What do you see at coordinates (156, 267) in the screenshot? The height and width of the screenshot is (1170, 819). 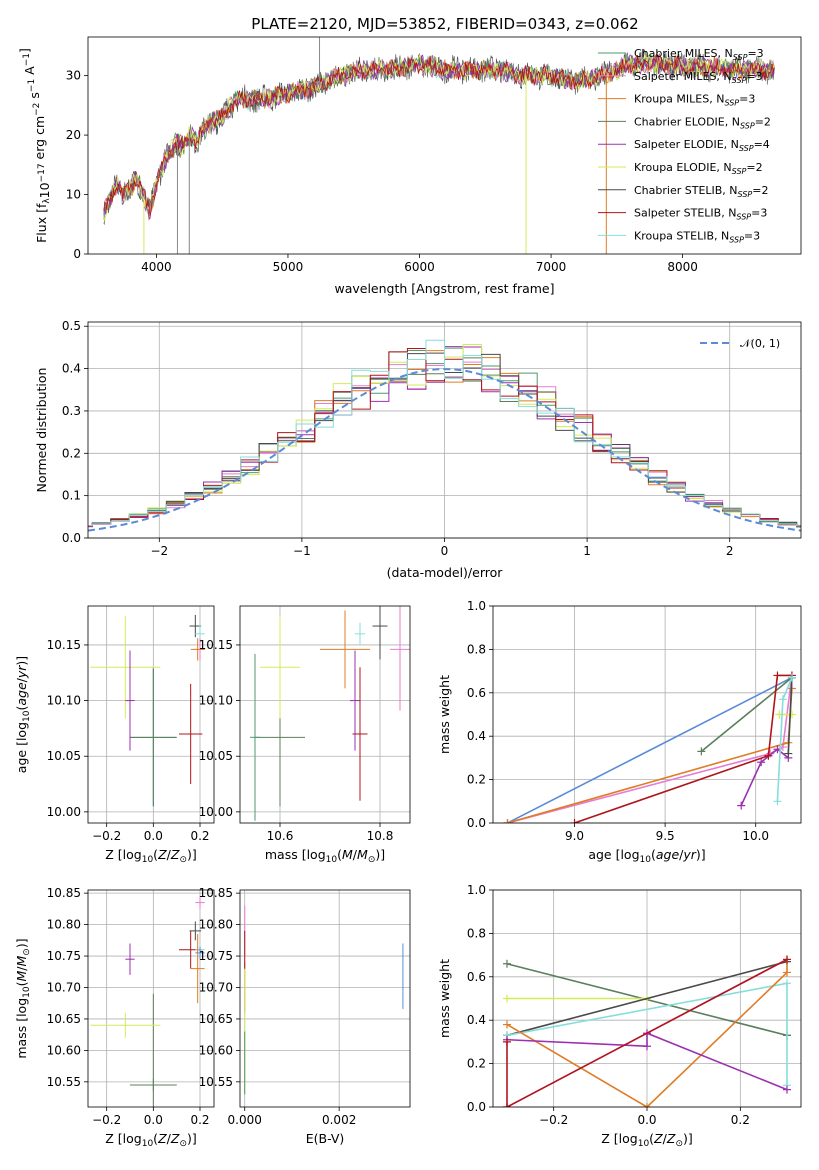 I see `x-tick-label: 4000` at bounding box center [156, 267].